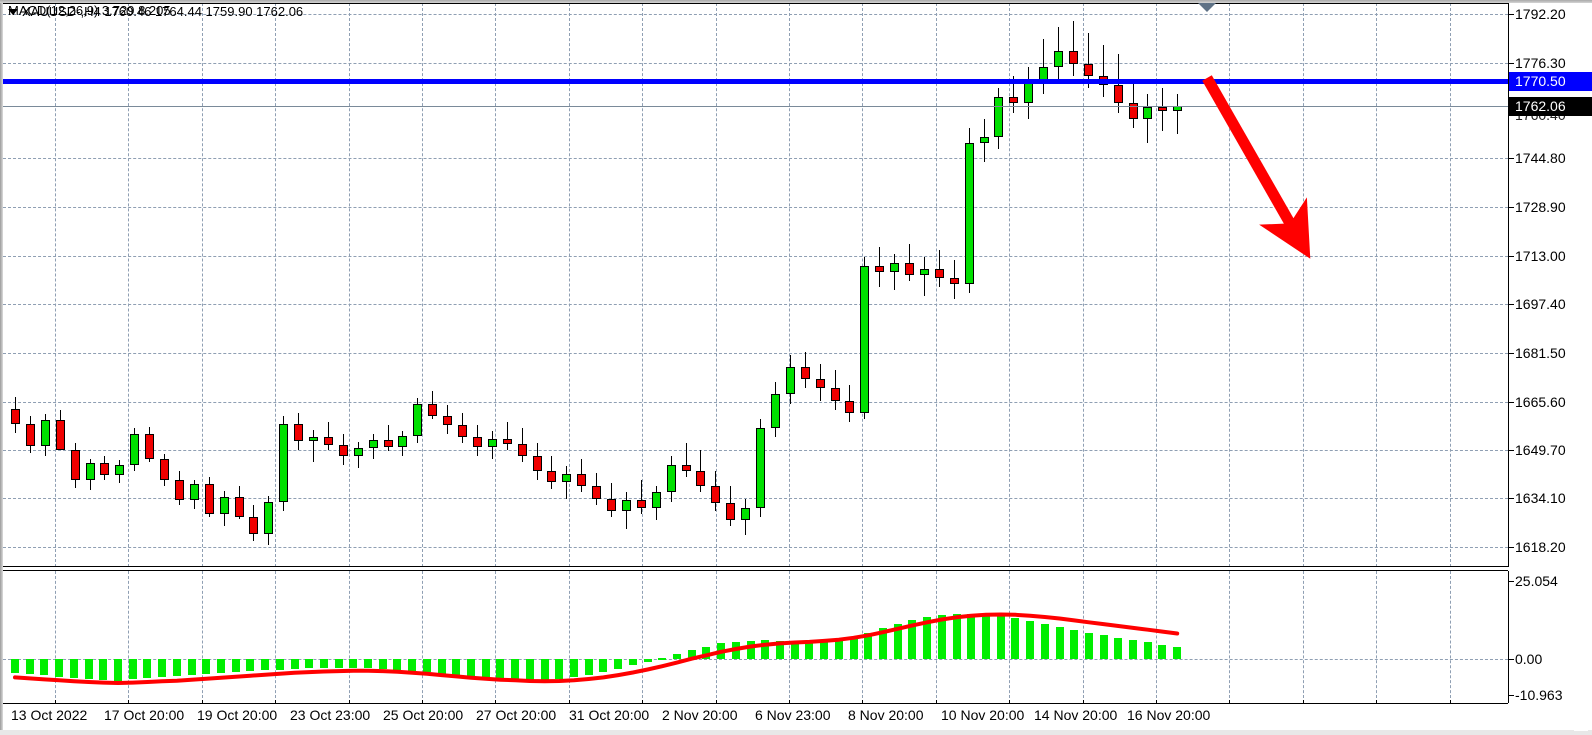  What do you see at coordinates (886, 715) in the screenshot?
I see `time-axis-label: 8 Nov 20:00` at bounding box center [886, 715].